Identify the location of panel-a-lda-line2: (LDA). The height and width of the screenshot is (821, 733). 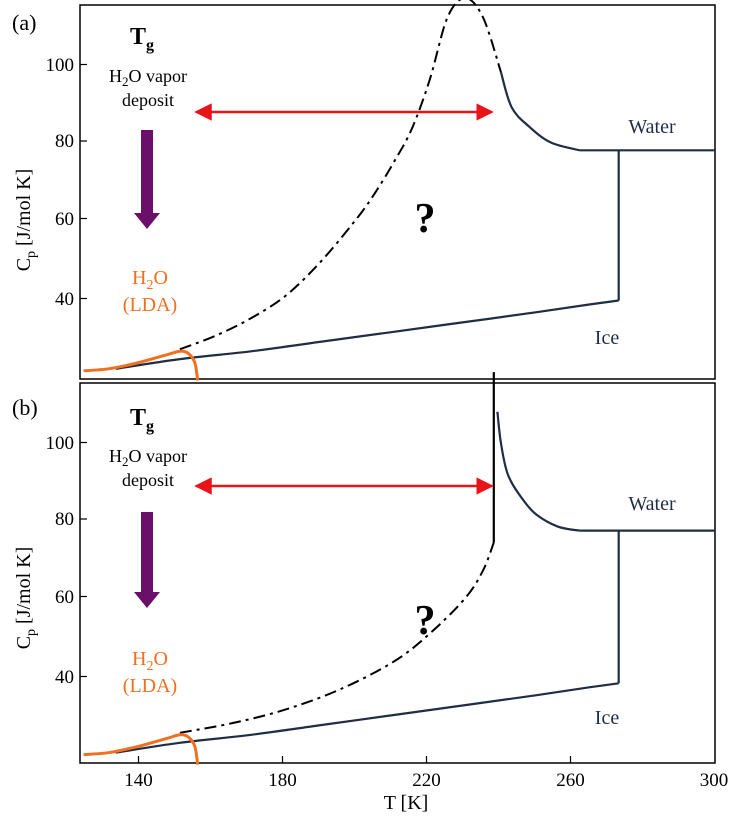
(150, 305).